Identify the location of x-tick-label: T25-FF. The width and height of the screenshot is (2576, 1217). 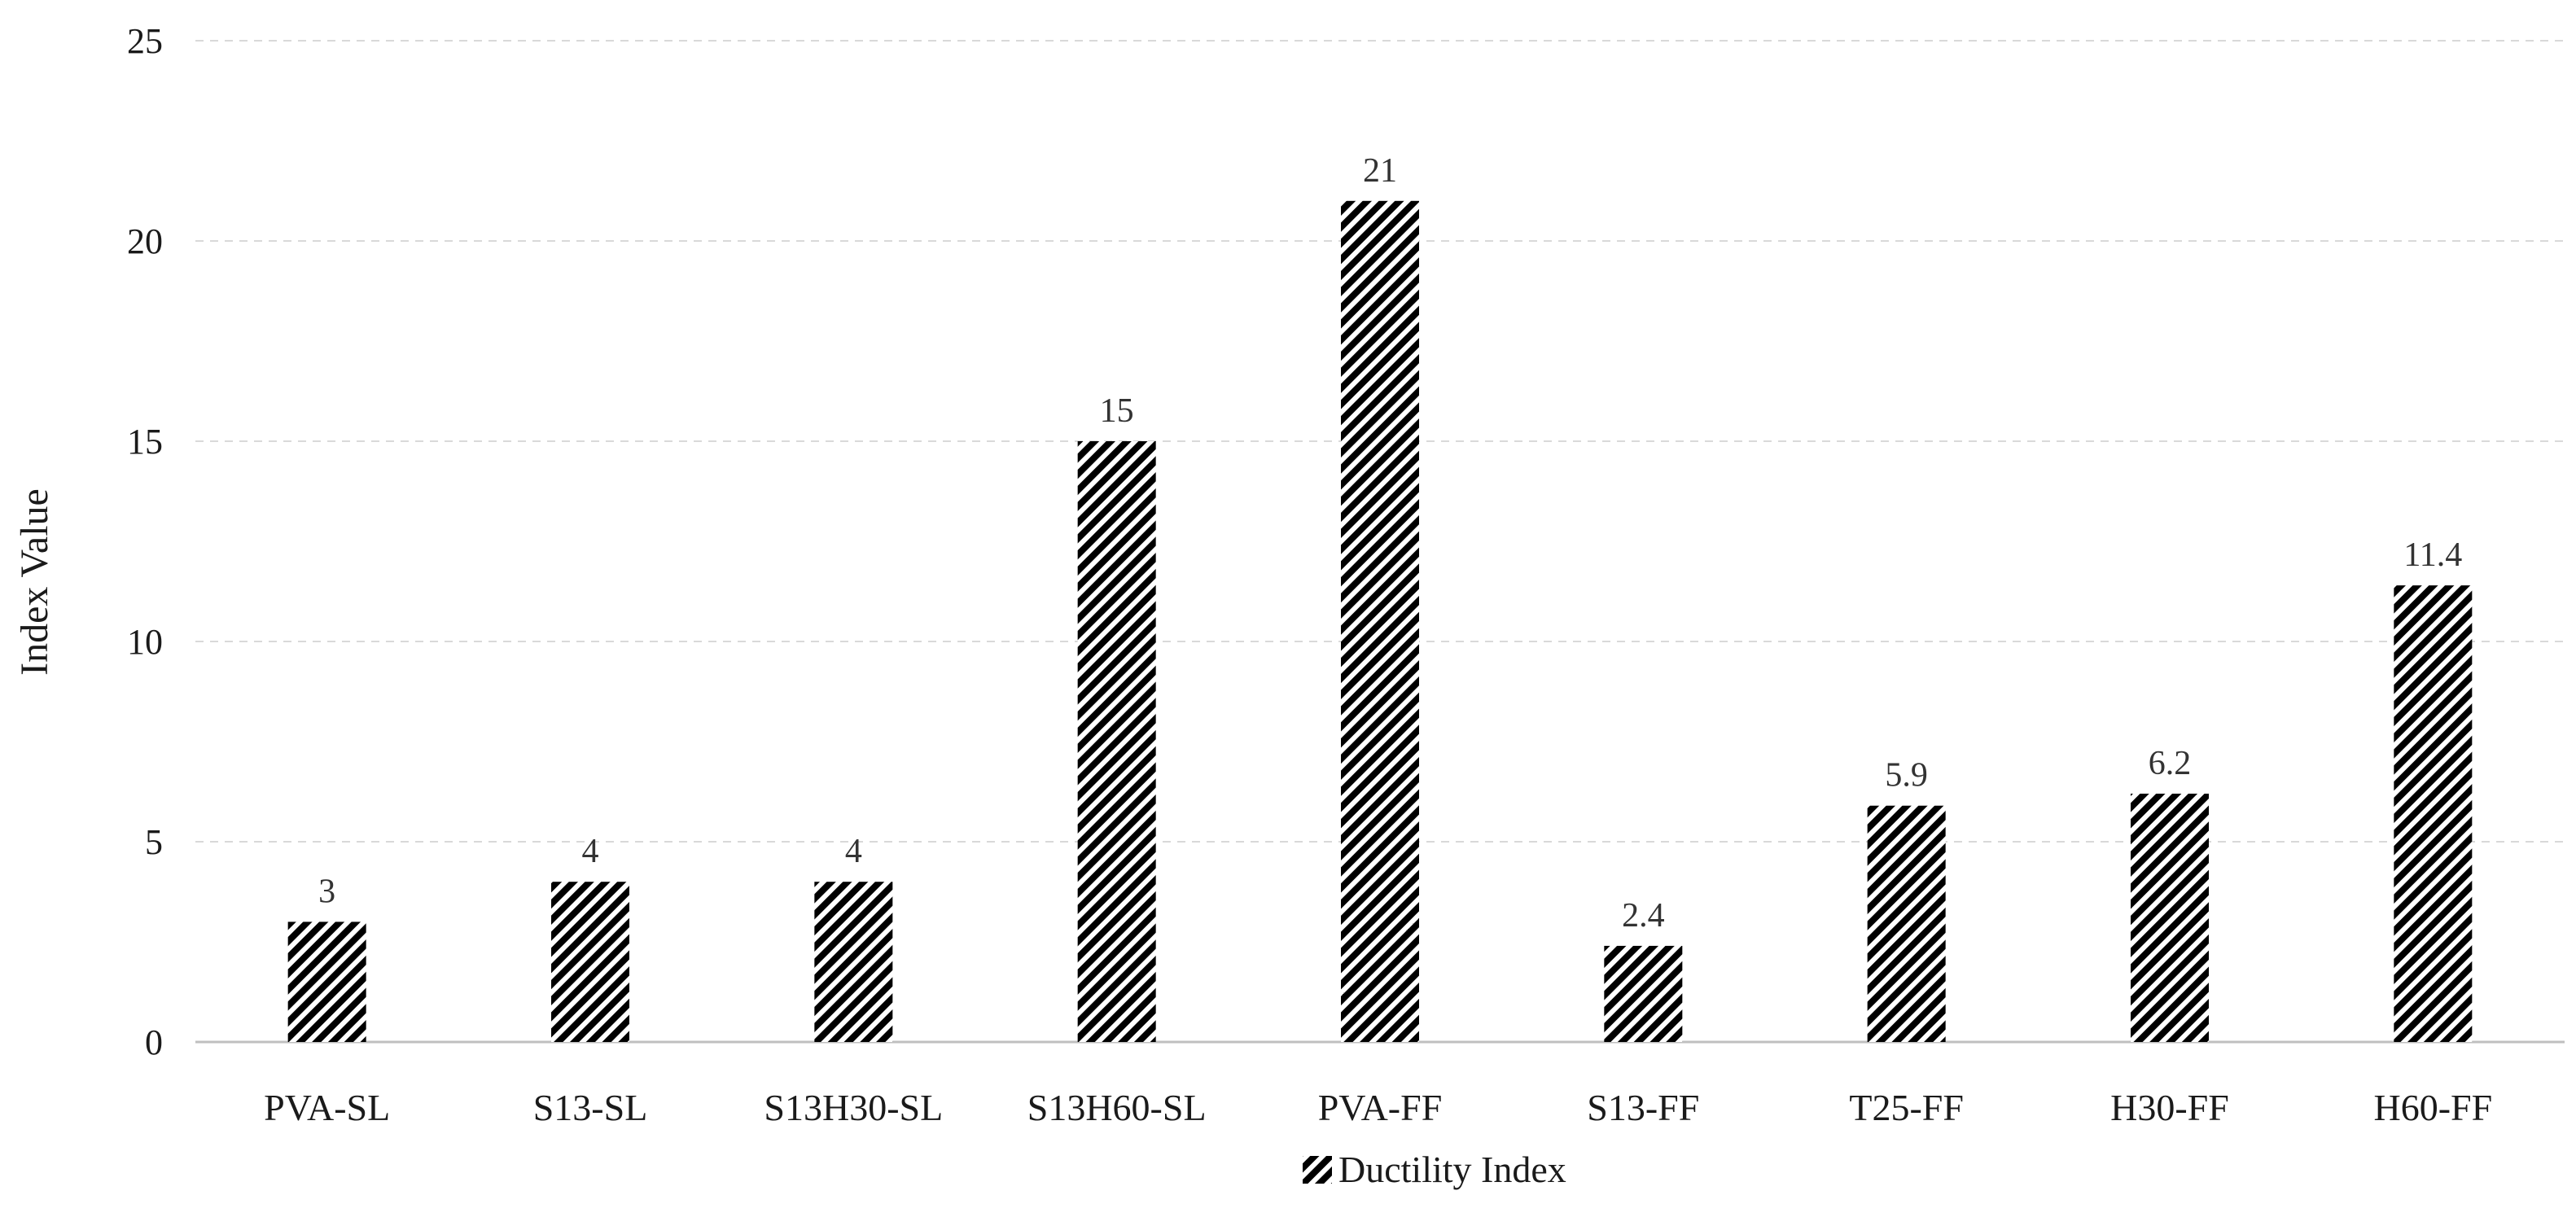
(1907, 1107).